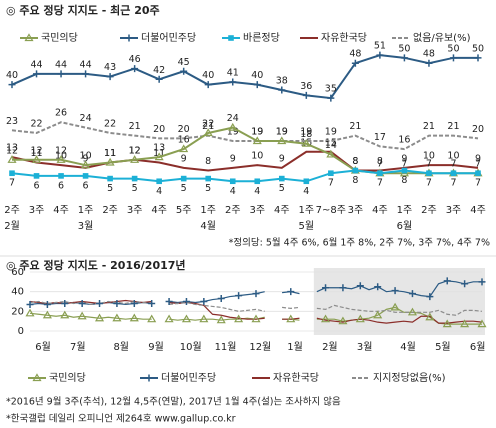 Image resolution: width=496 pixels, height=428 pixels. Describe the element at coordinates (36, 150) in the screenshot. I see `data-label: 12` at that location.